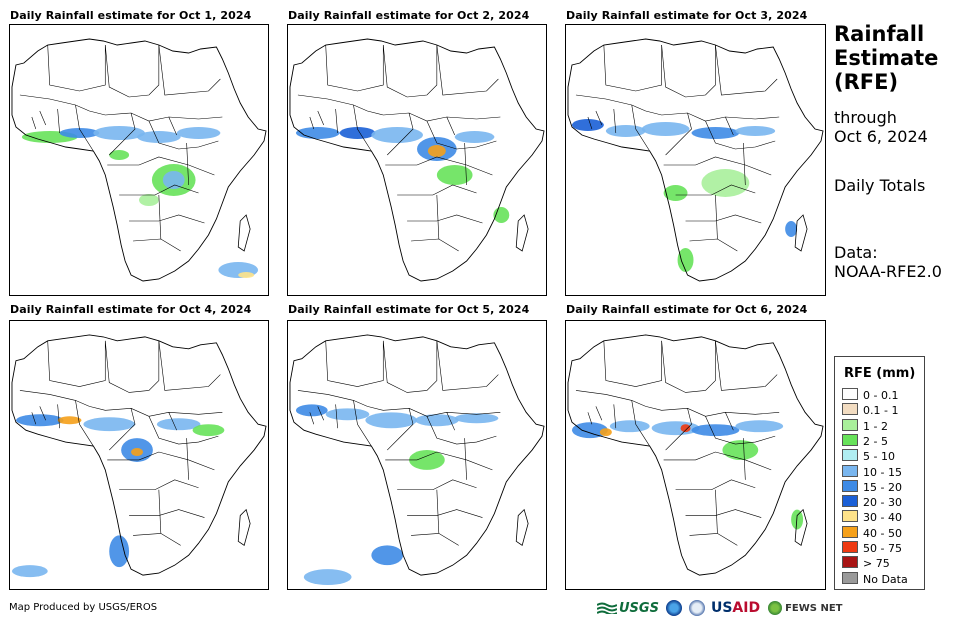 The width and height of the screenshot is (970, 624). What do you see at coordinates (865, 425) in the screenshot?
I see `legend-item: 1 - 2` at bounding box center [865, 425].